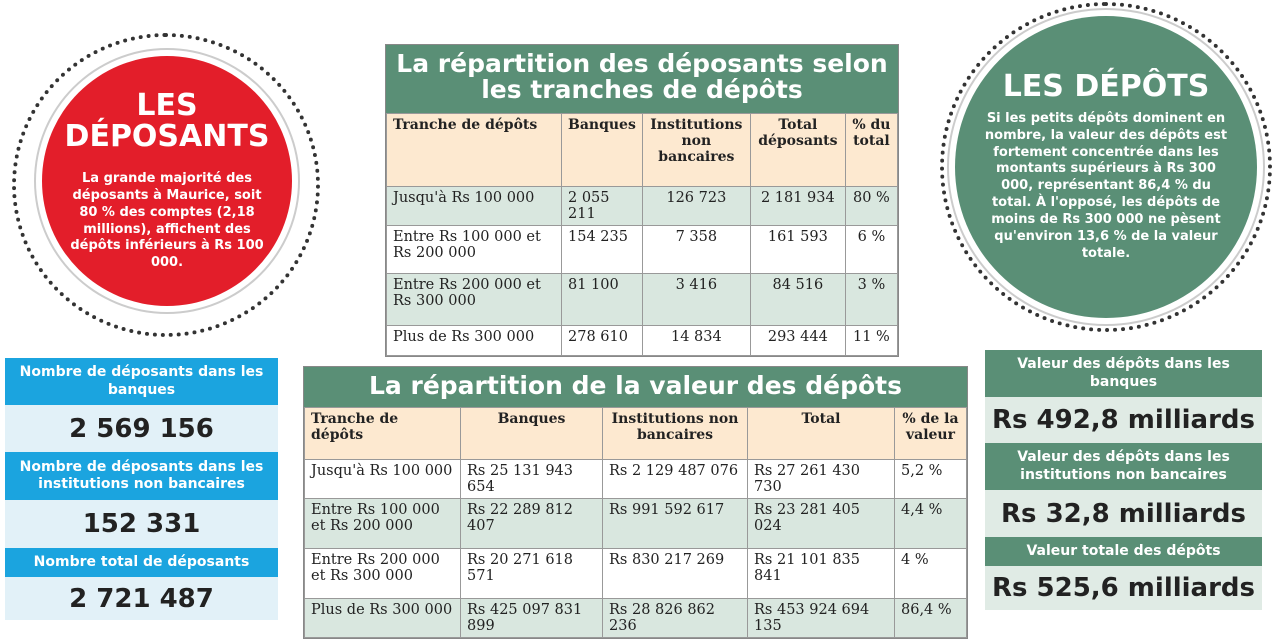 Image resolution: width=1280 pixels, height=639 pixels. I want to click on column-header: Total, so click(821, 433).